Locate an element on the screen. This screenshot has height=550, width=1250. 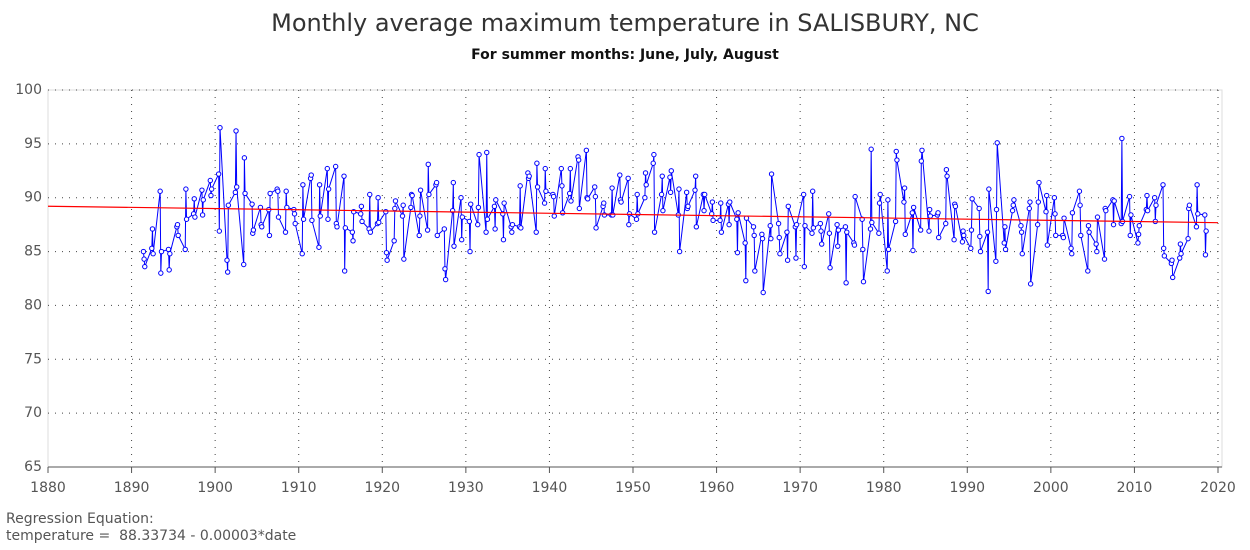
x-tick-label: 1980 is located at coordinates (884, 488).